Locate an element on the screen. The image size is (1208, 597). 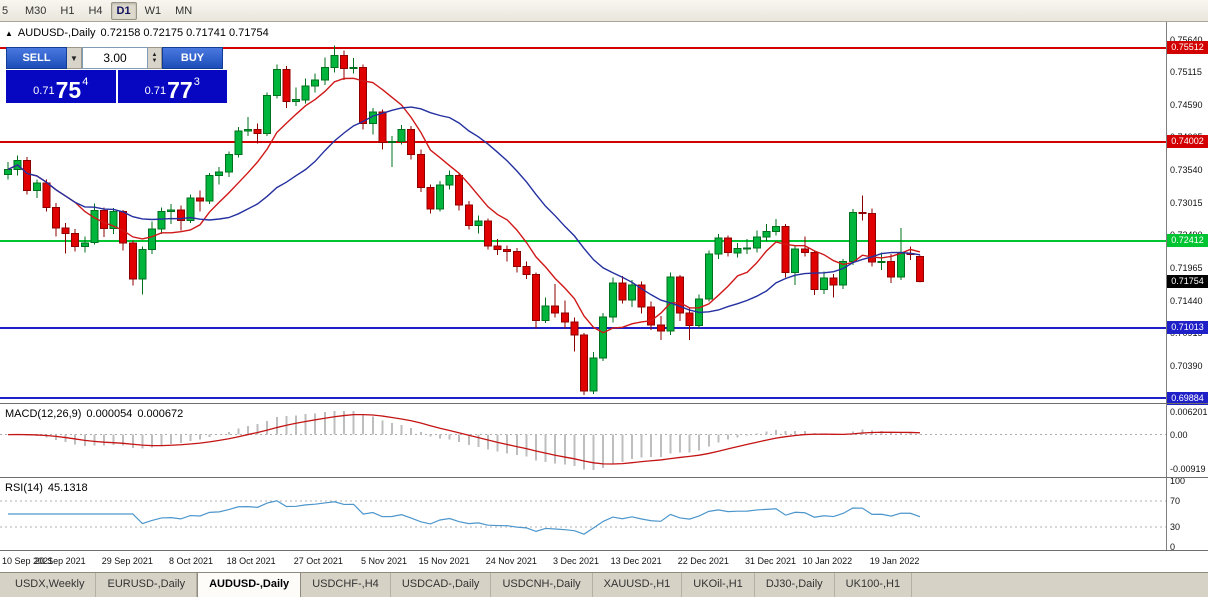
volume-stepper: ▲ ▼ is located at coordinates (155, 58).